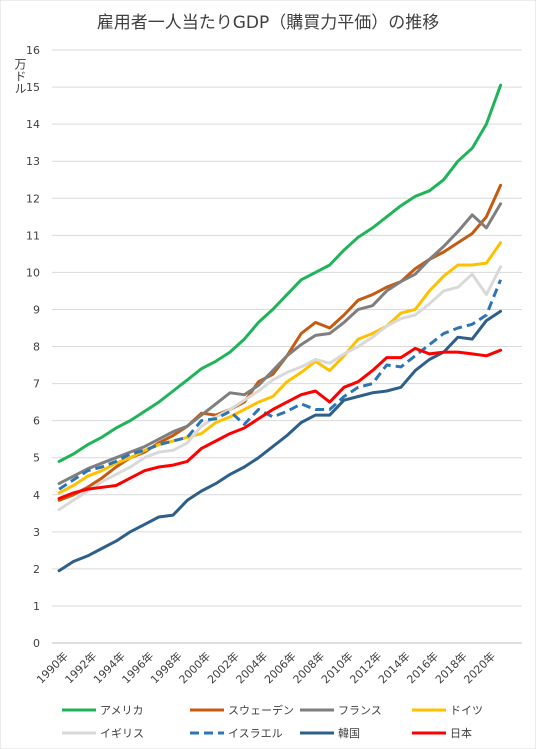  Describe the element at coordinates (268, 23) in the screenshot. I see `chart-title: 雇用者一人当たりGDP（購買力平価）の推移` at that location.